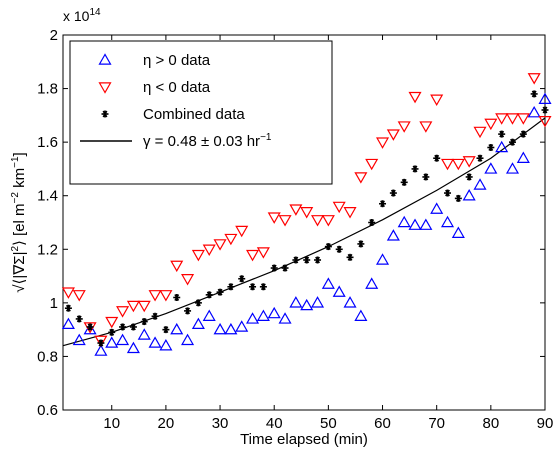 This screenshot has width=560, height=460. Describe the element at coordinates (177, 60) in the screenshot. I see `legend-label-eta-positive: η > 0 data` at that location.